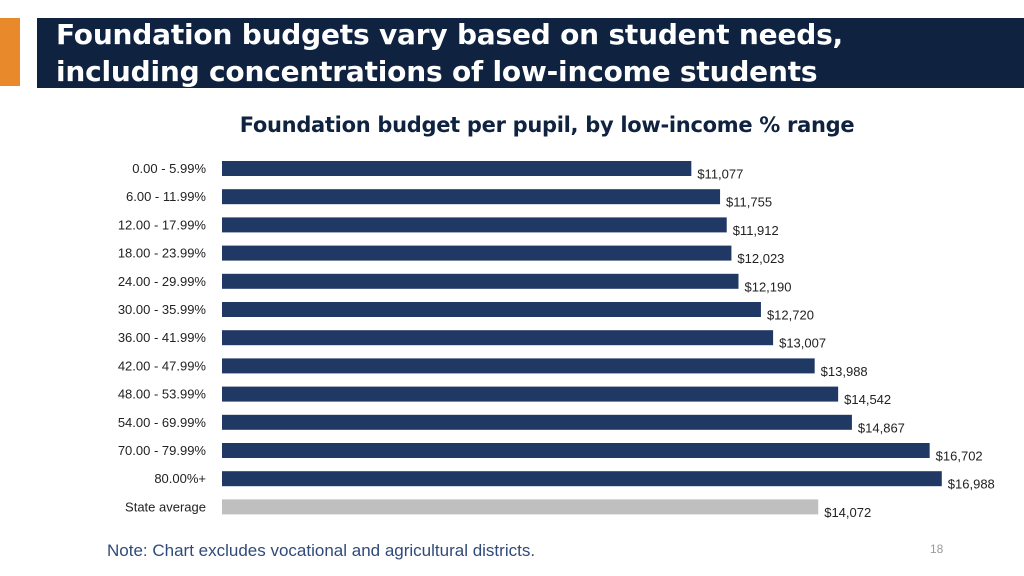 The width and height of the screenshot is (1024, 576). Describe the element at coordinates (162, 253) in the screenshot. I see `category-label-18-00-23-99: 18.00 - 23.99%` at that location.